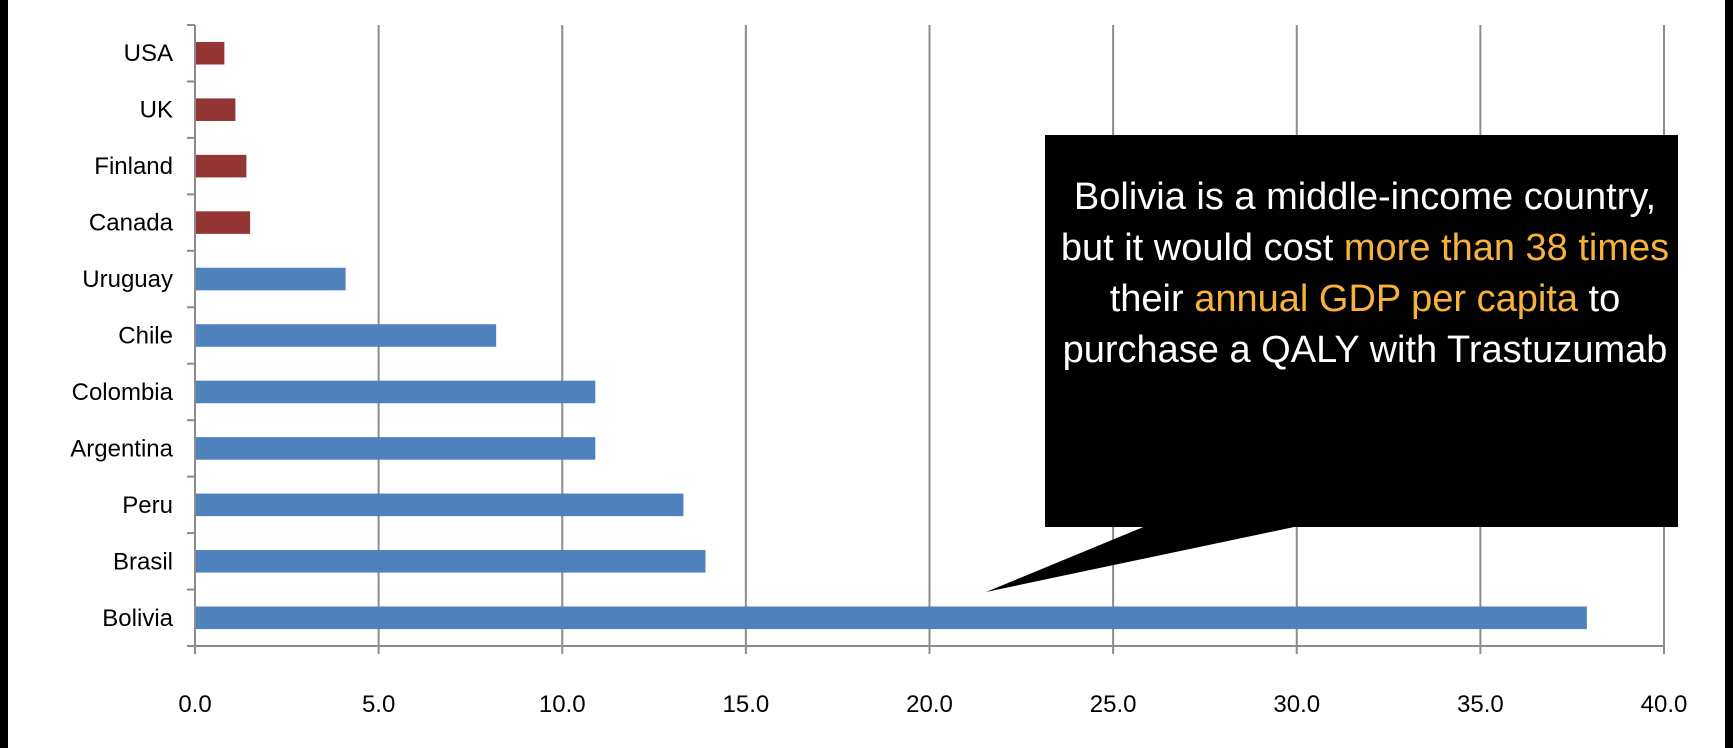 The image size is (1733, 748). What do you see at coordinates (156, 110) in the screenshot?
I see `y-tick-label-uk: UK` at bounding box center [156, 110].